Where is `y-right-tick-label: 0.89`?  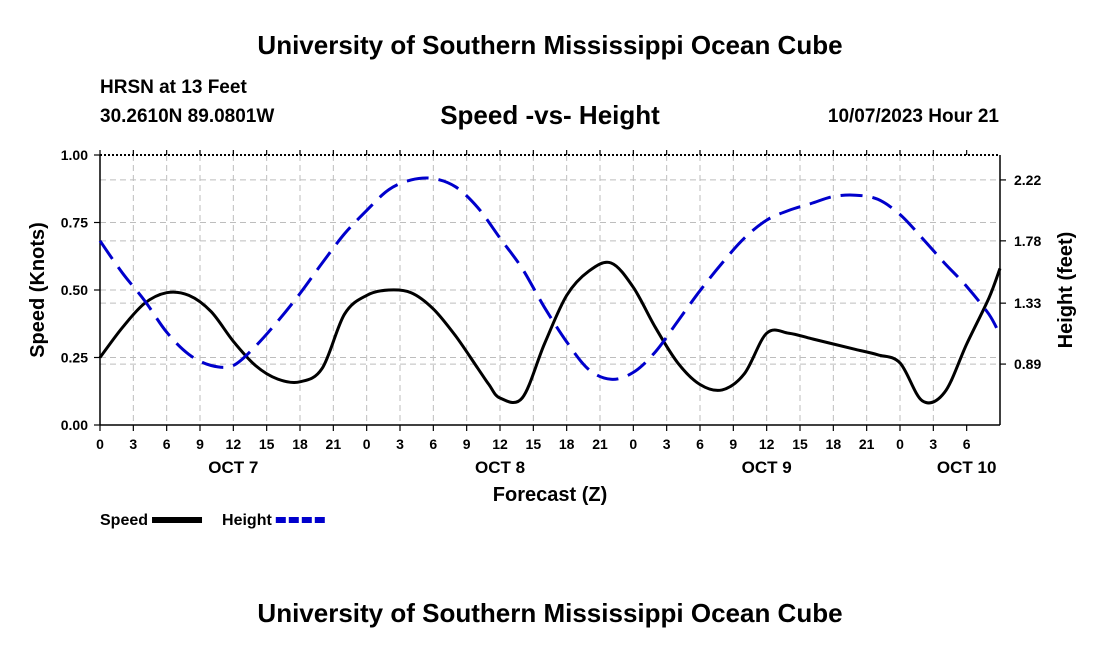 y-right-tick-label: 0.89 is located at coordinates (1027, 364).